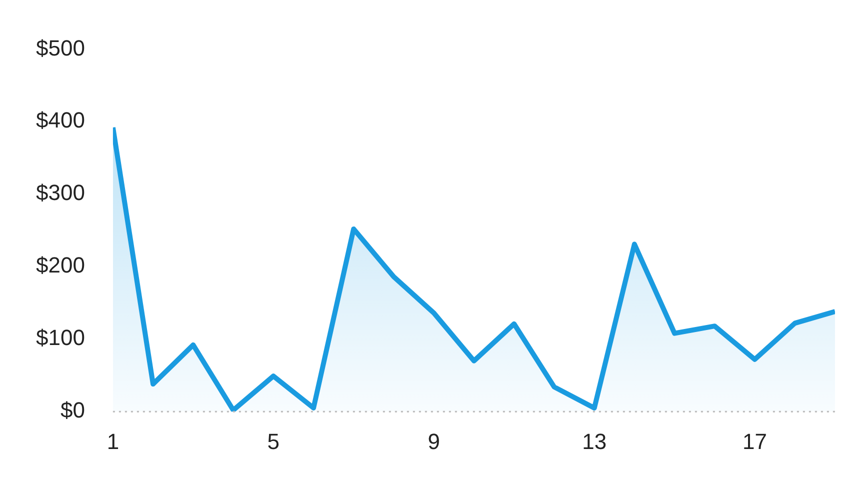 The height and width of the screenshot is (482, 845). What do you see at coordinates (755, 441) in the screenshot?
I see `x-tick-label: 17` at bounding box center [755, 441].